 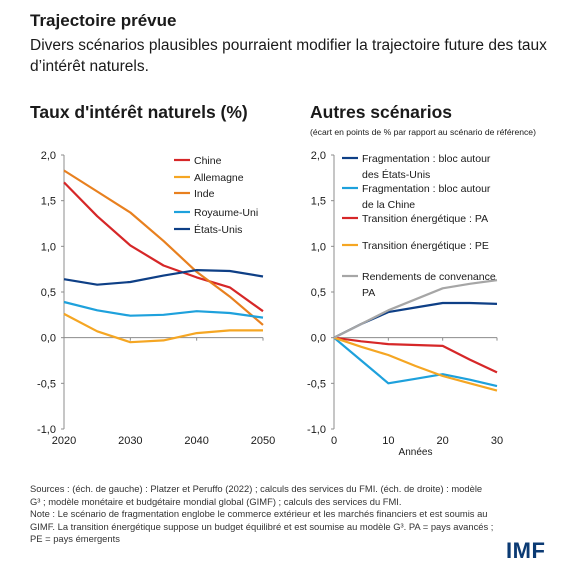 I want to click on legend-label-line: Chine, so click(x=208, y=161).